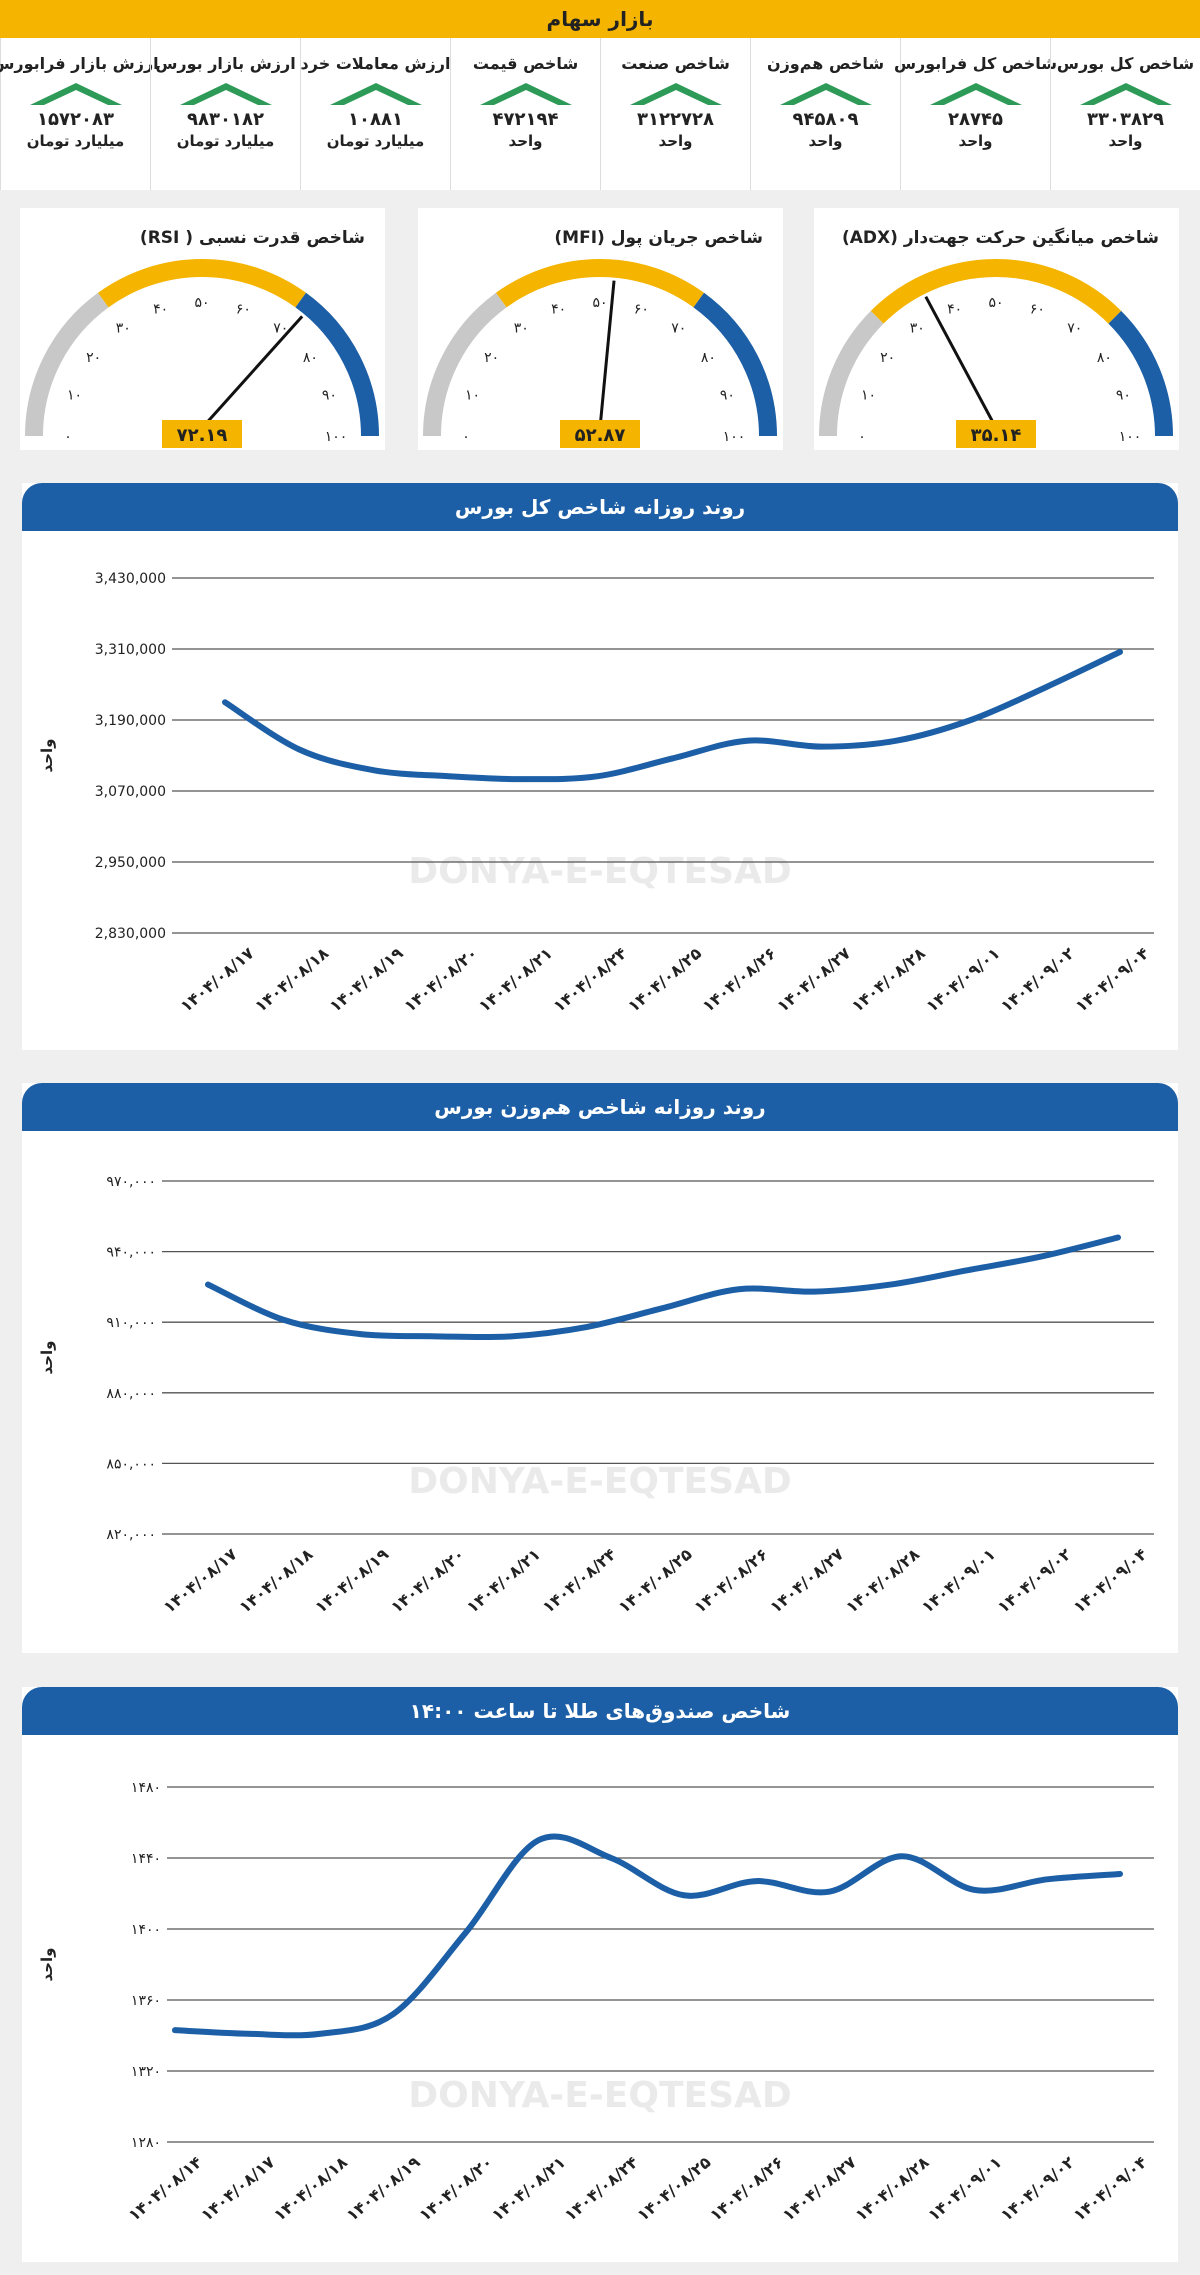 This screenshot has height=2275, width=1200. I want to click on page-title: بازار سهام, so click(600, 19).